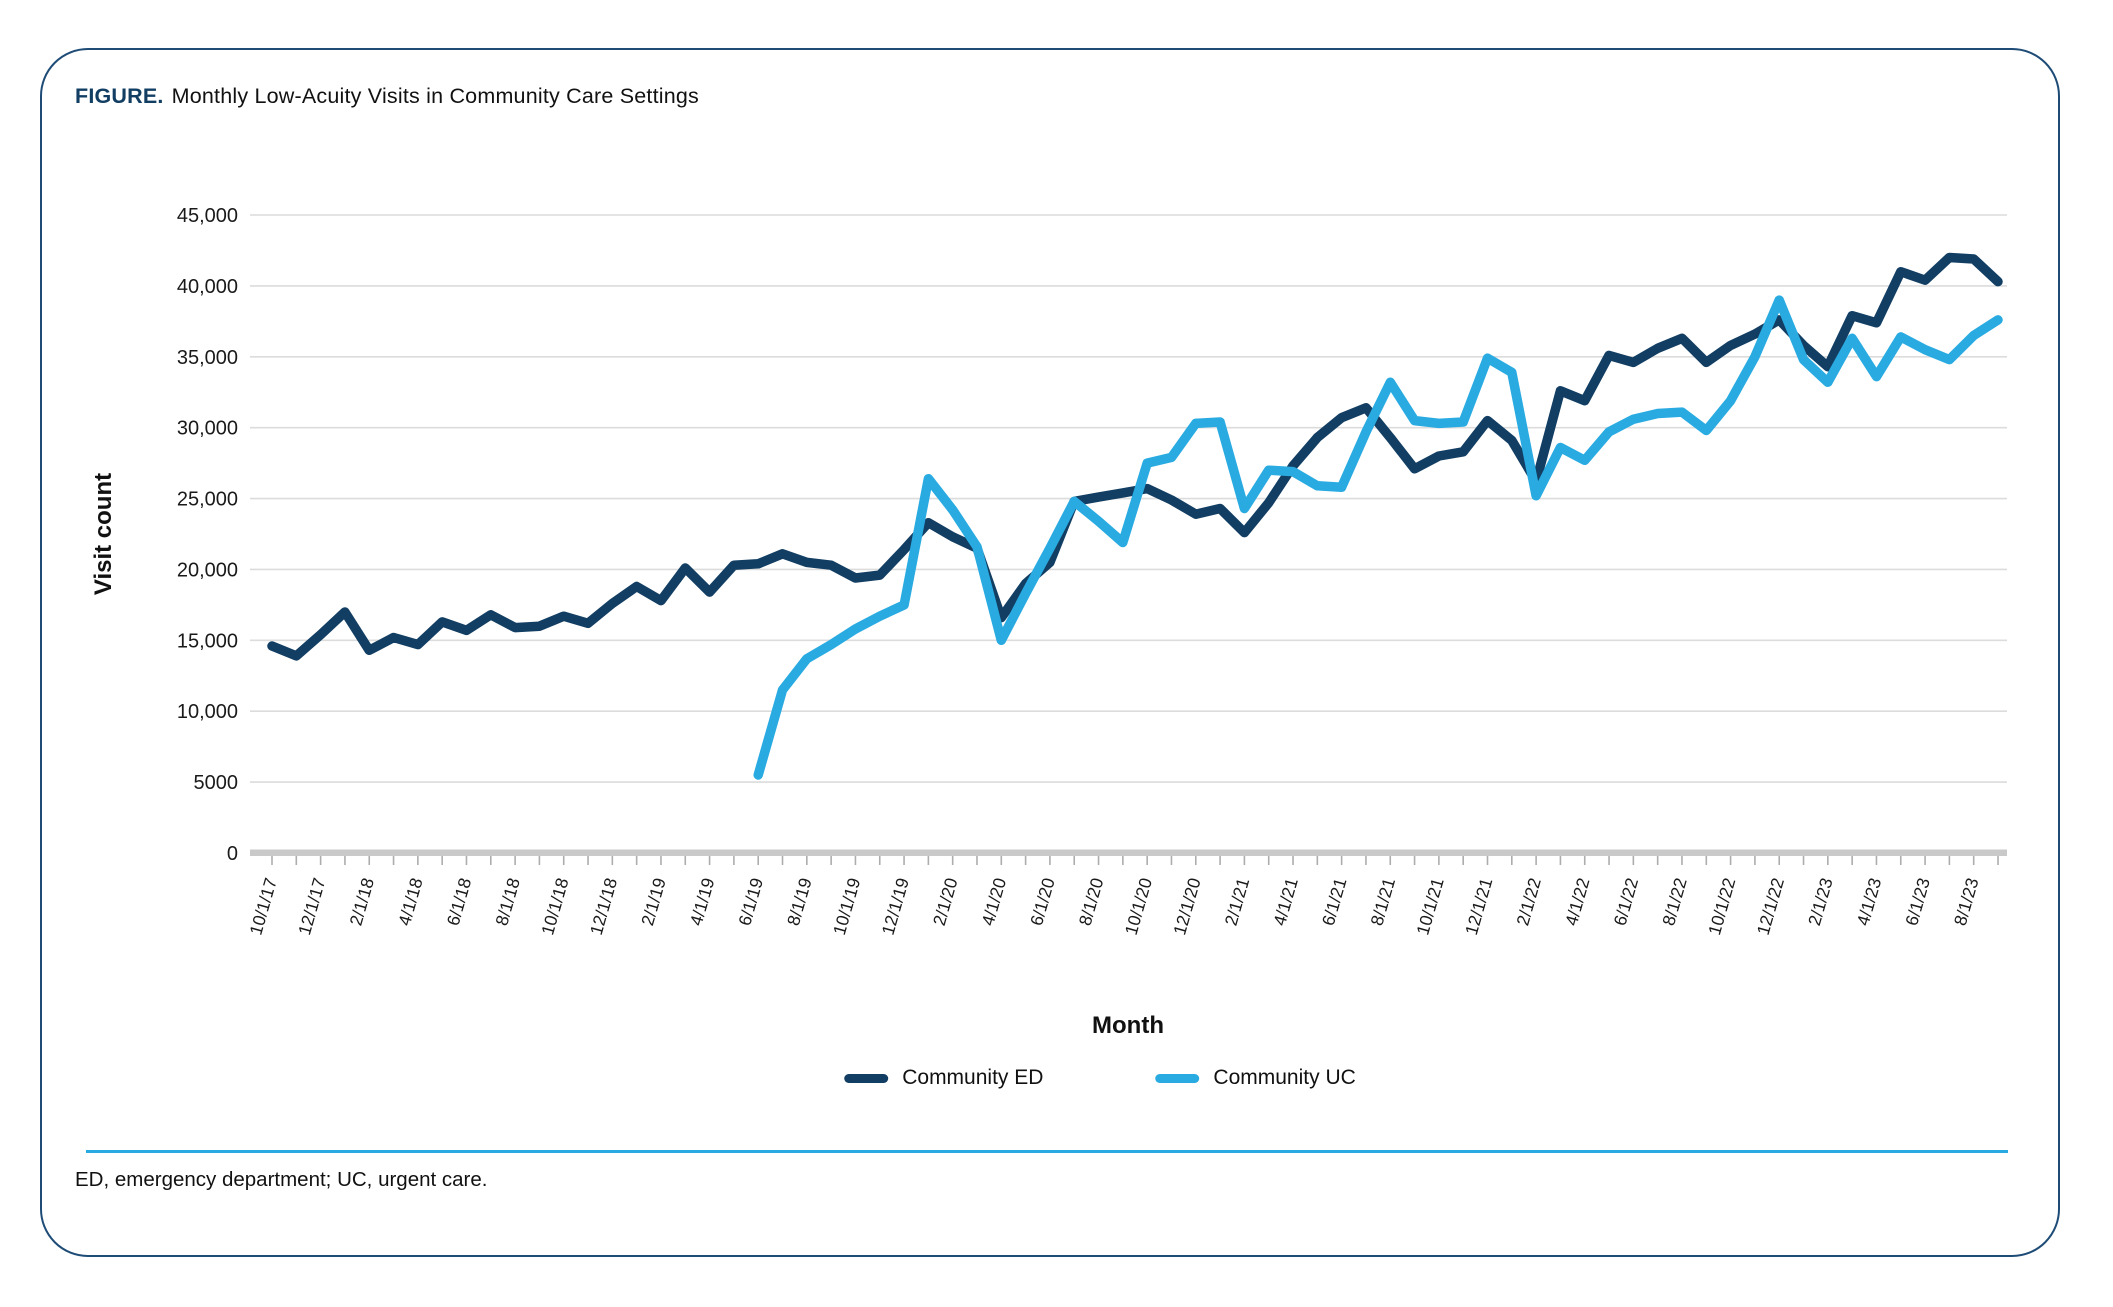 The height and width of the screenshot is (1307, 2113). Describe the element at coordinates (1577, 902) in the screenshot. I see `svg-text: 4/1/22` at that location.